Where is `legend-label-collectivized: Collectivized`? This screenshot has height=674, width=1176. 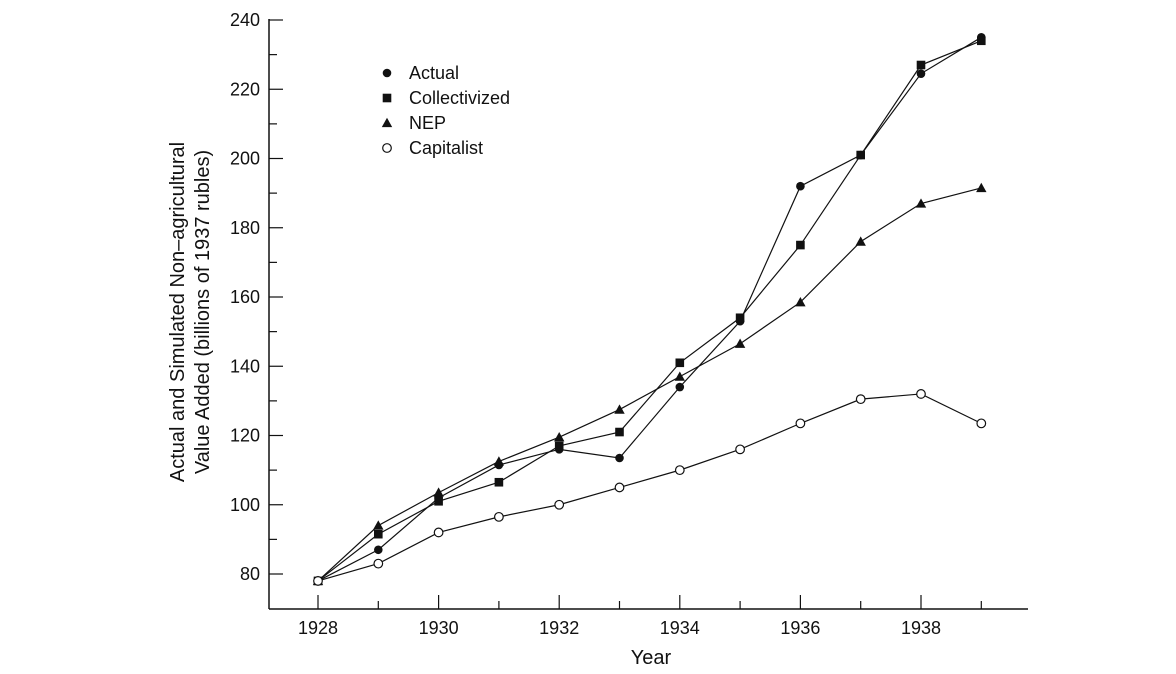 legend-label-collectivized: Collectivized is located at coordinates (459, 98).